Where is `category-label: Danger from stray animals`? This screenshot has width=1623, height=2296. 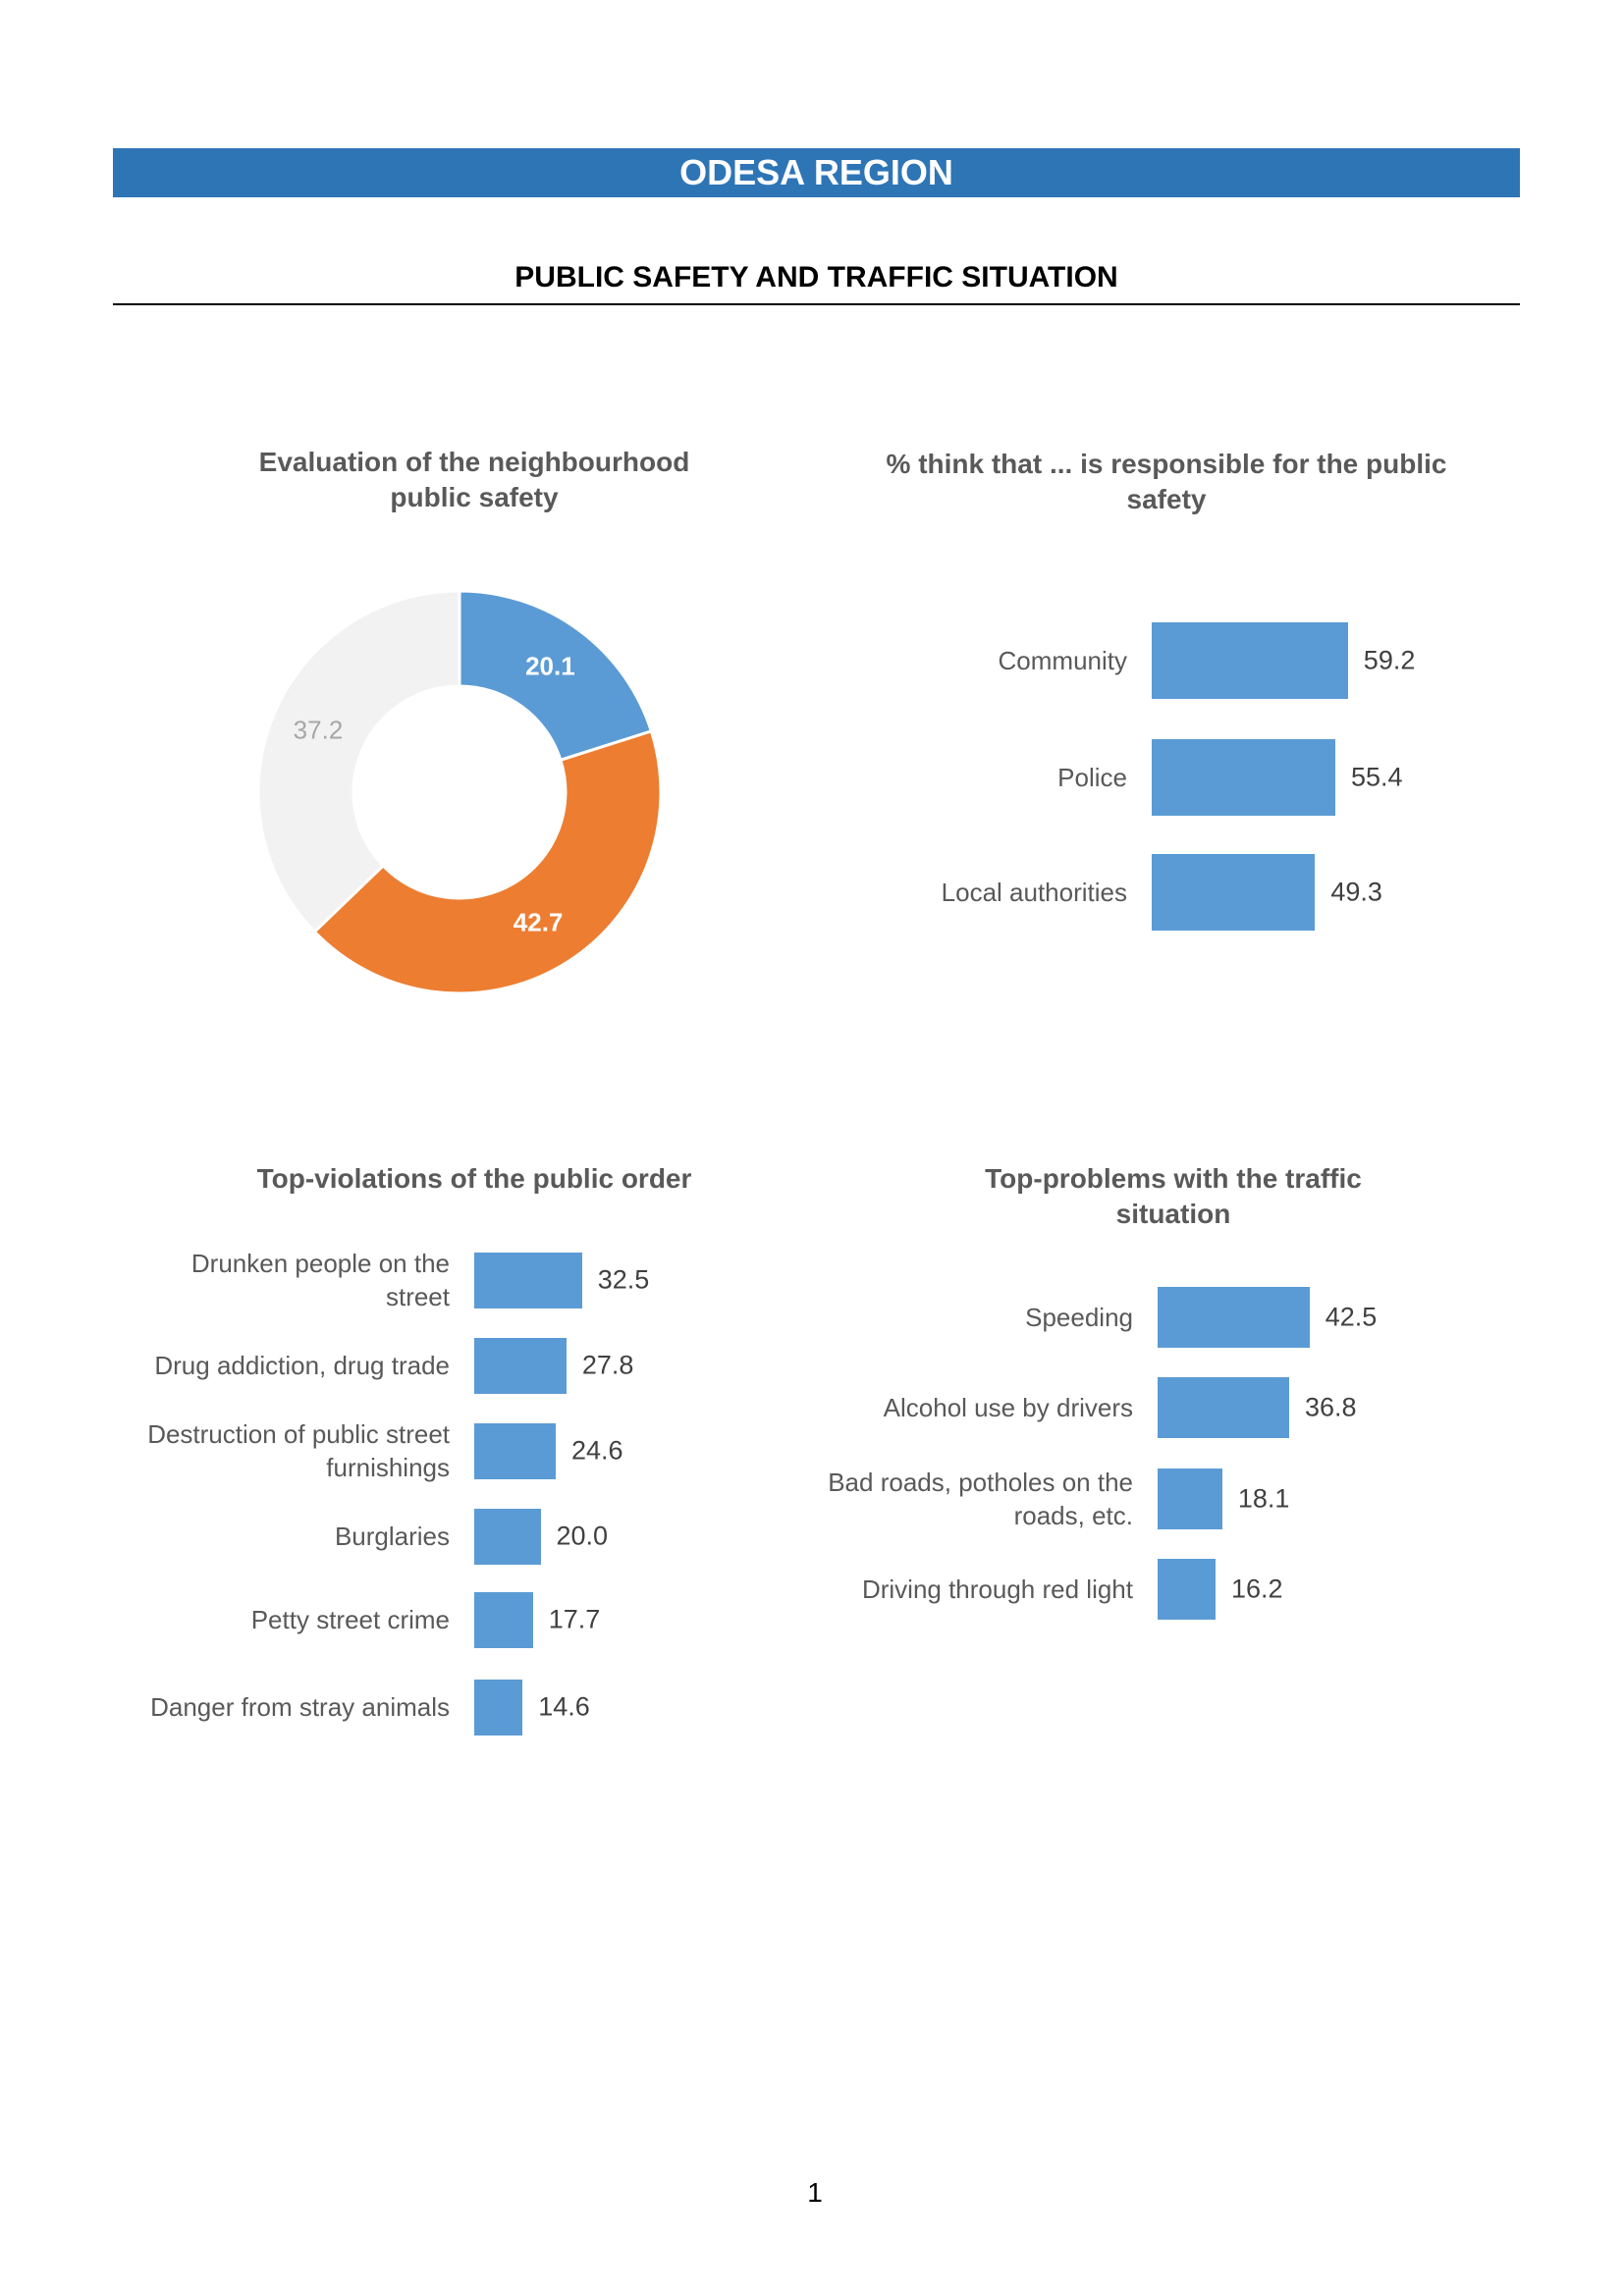
category-label: Danger from stray animals is located at coordinates (300, 1707).